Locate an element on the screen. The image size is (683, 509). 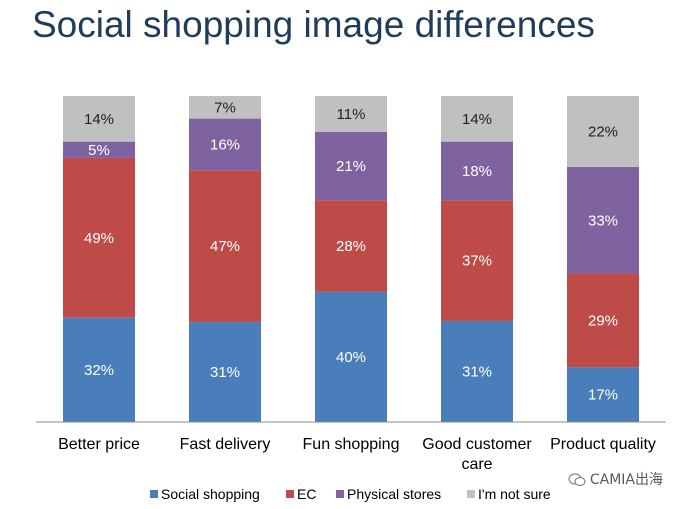
data-label: 22% is located at coordinates (603, 132).